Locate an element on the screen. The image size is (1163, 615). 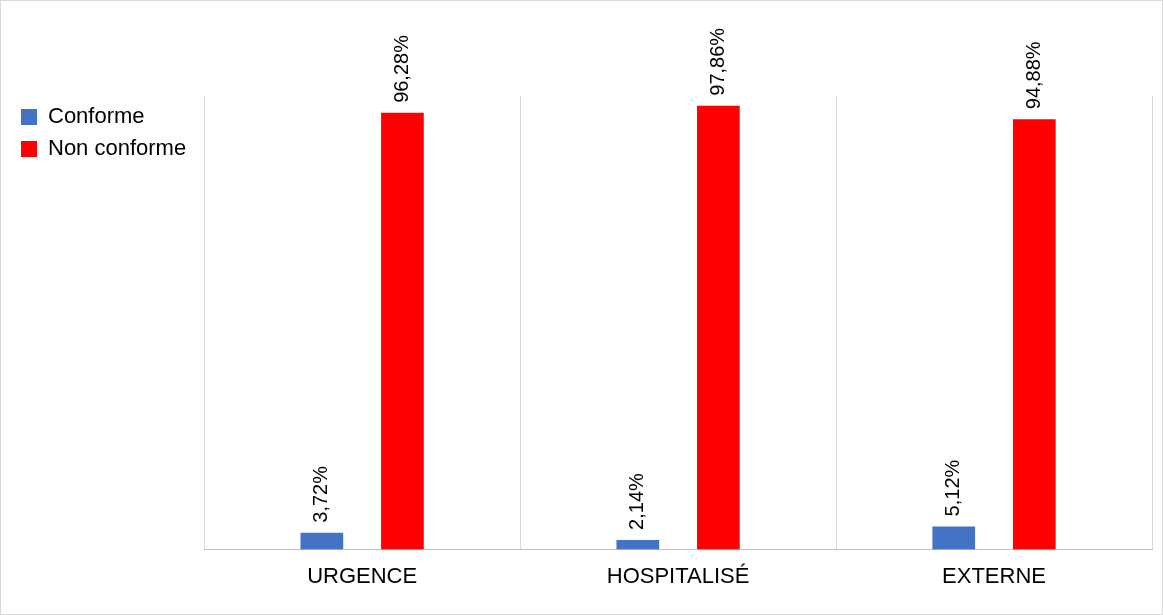
legend-label: Non conforme is located at coordinates (117, 148).